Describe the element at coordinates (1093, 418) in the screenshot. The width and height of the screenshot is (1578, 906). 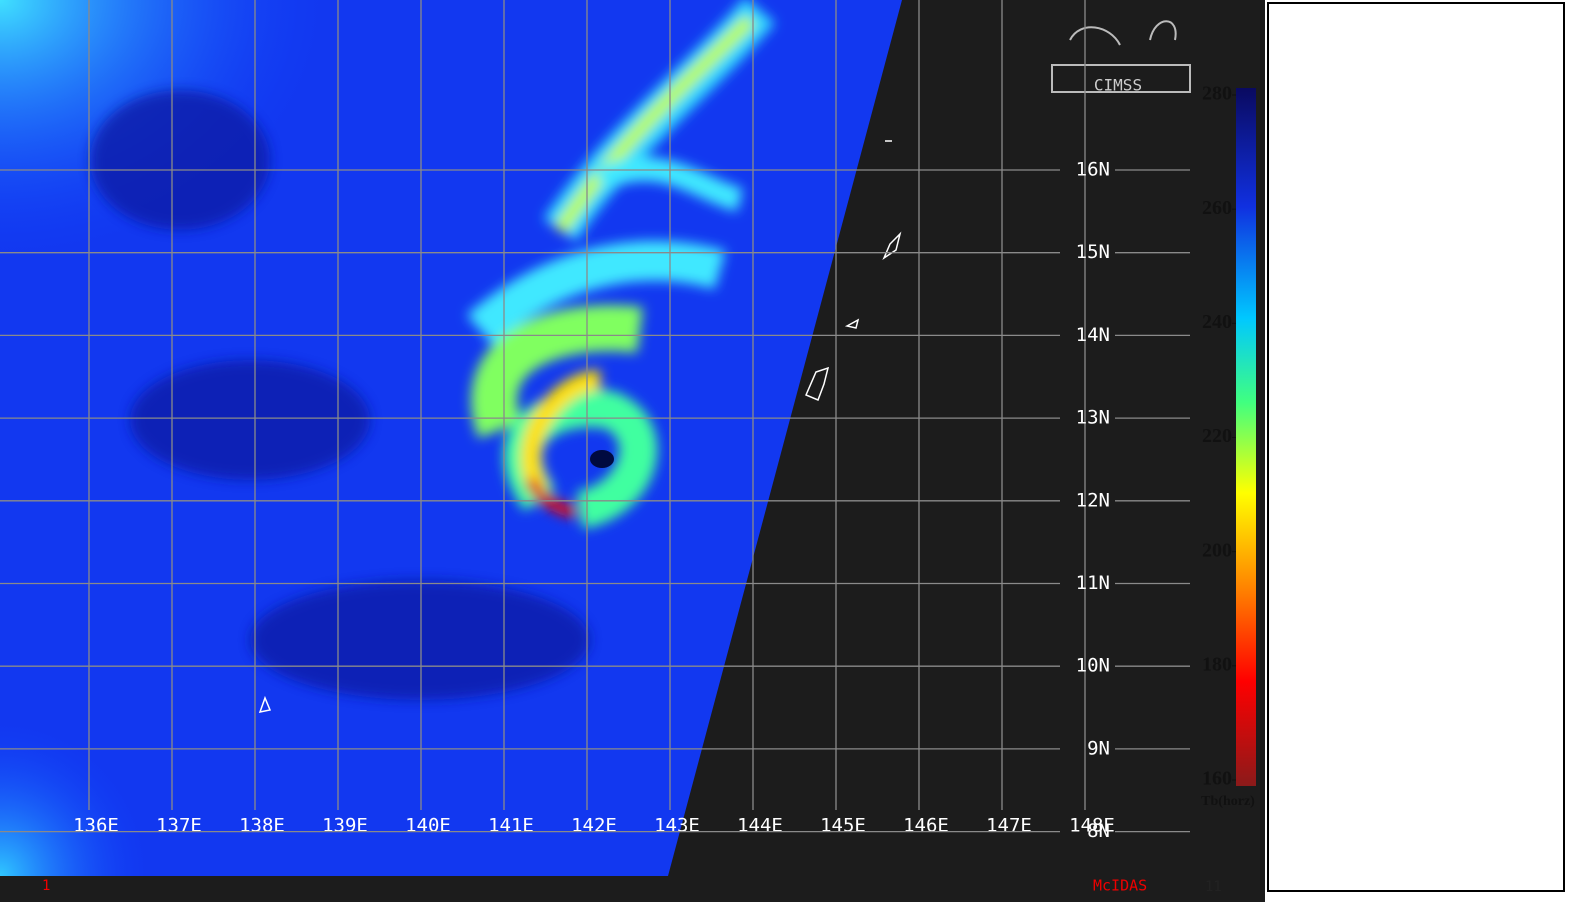
I see `lat-label: 13N` at that location.